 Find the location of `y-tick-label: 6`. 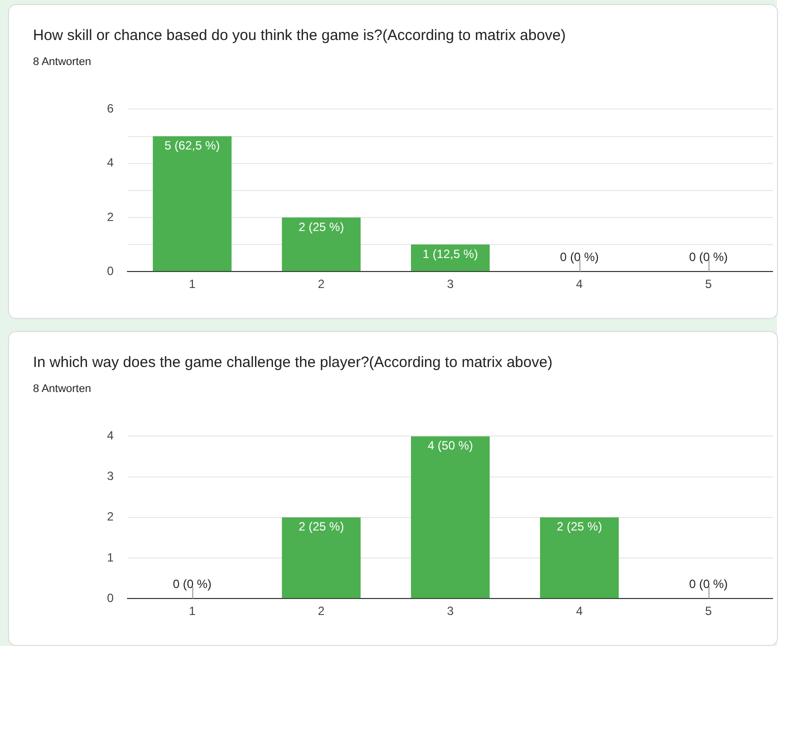

y-tick-label: 6 is located at coordinates (110, 109).